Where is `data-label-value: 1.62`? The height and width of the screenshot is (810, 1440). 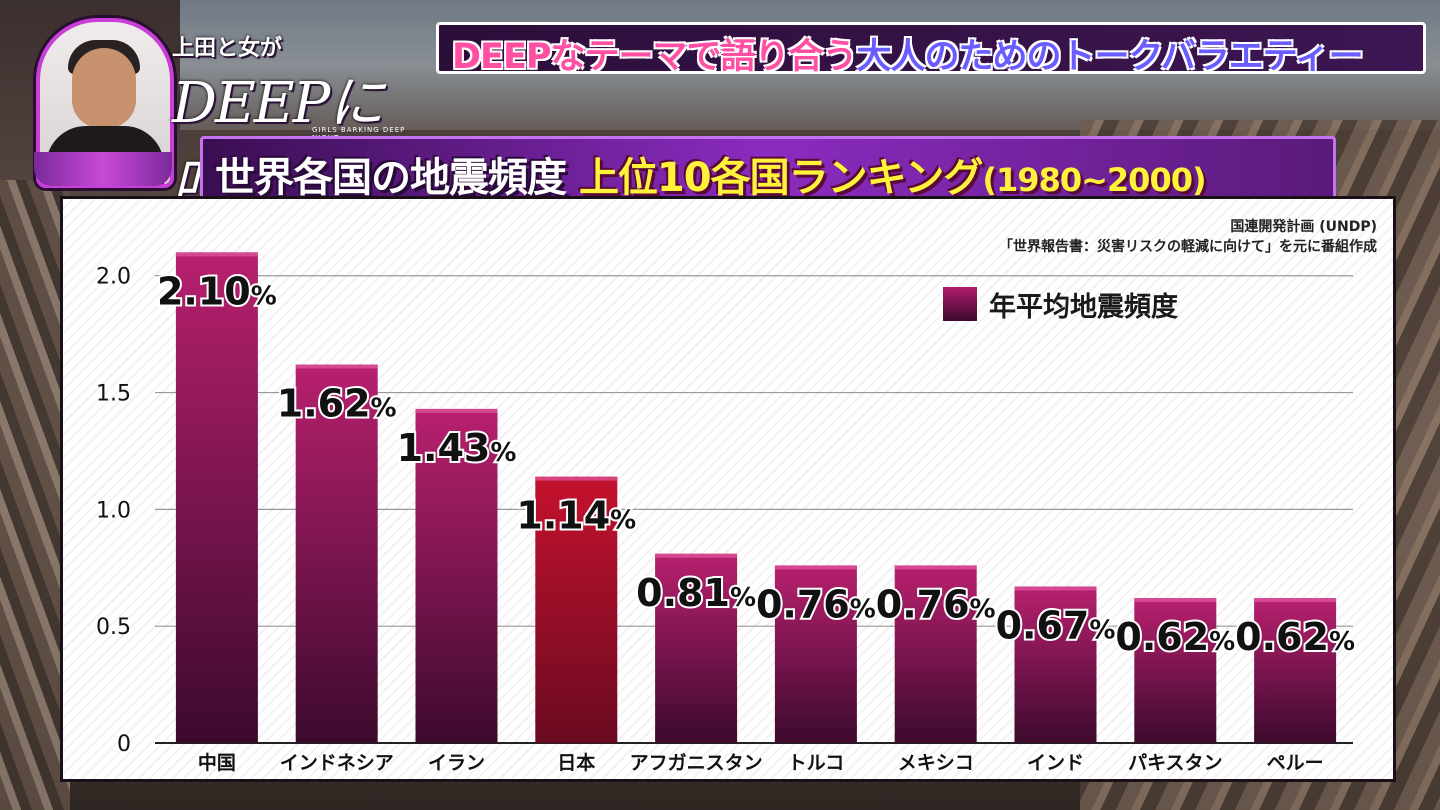 data-label-value: 1.62 is located at coordinates (324, 404).